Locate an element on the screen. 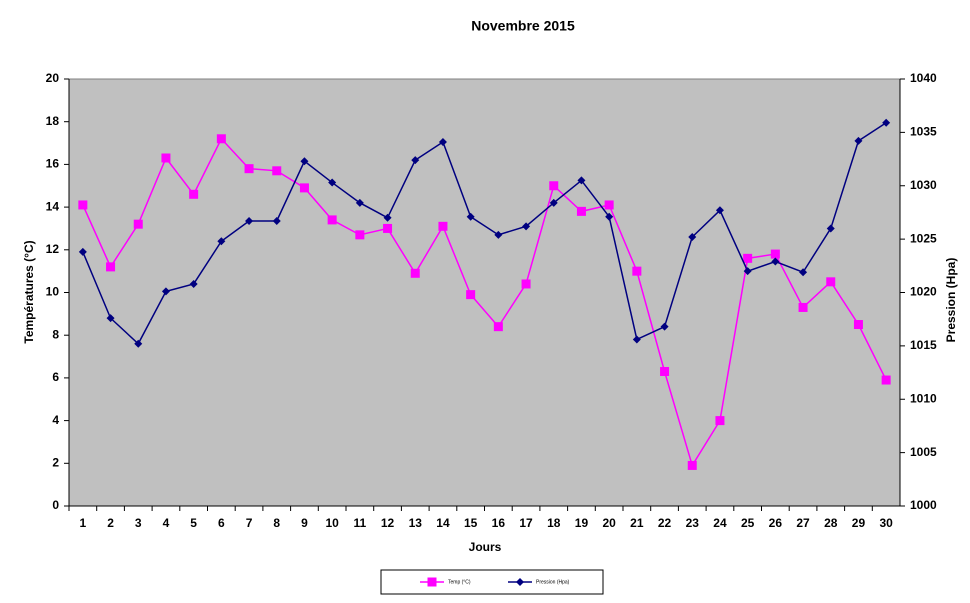  x-tick-label: 4 is located at coordinates (166, 523).